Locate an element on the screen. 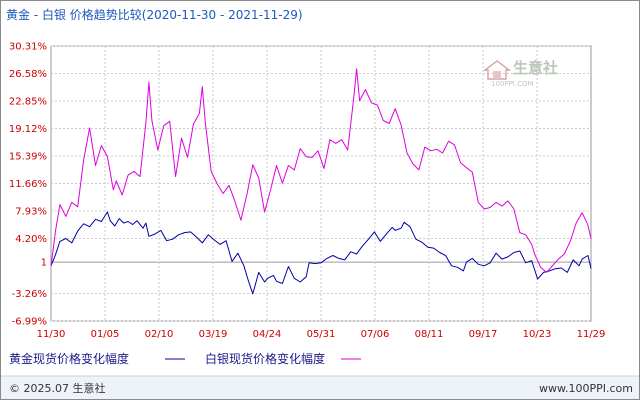  footer-site-link: www.100PPI.com is located at coordinates (586, 388).